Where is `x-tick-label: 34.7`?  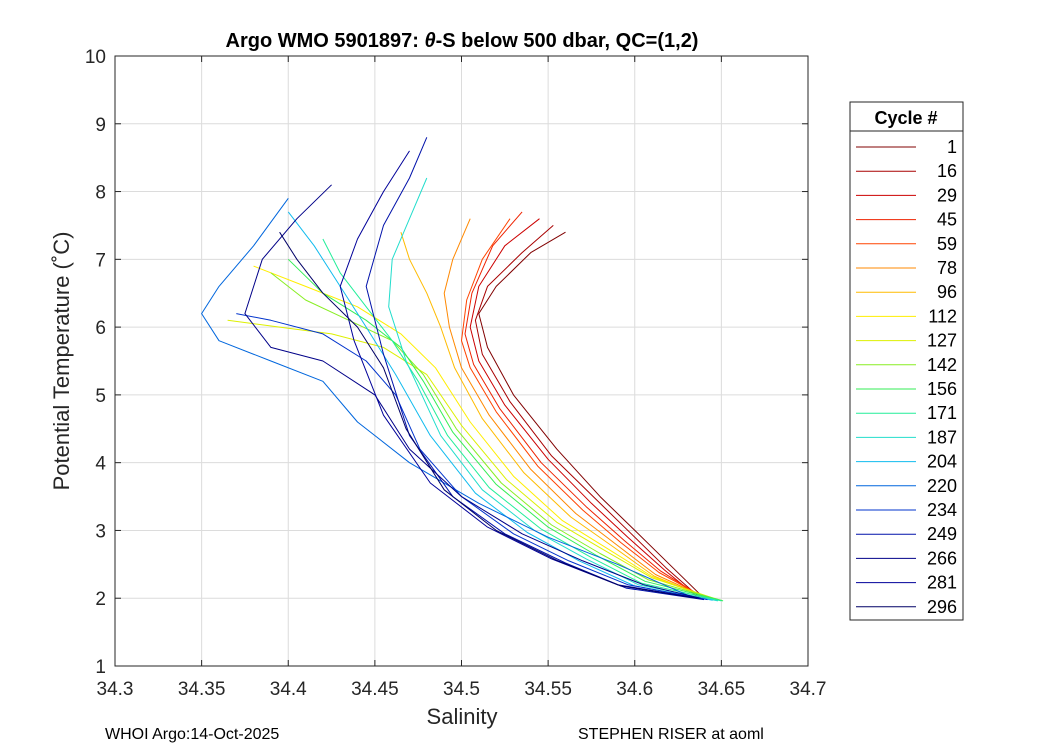 x-tick-label: 34.7 is located at coordinates (808, 689).